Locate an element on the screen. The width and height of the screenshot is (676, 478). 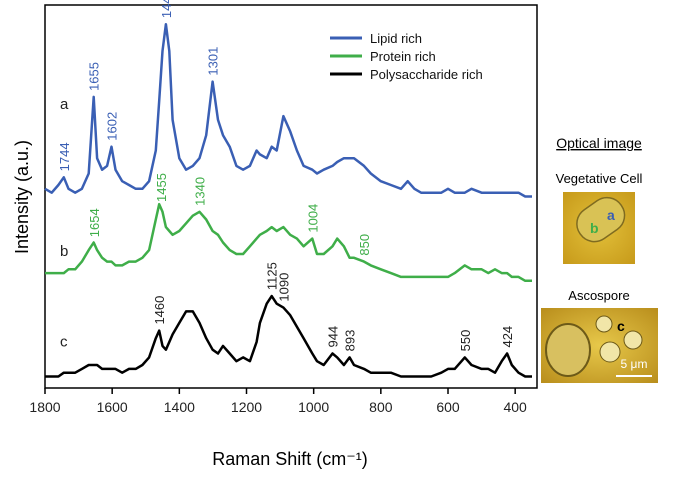
x-tick-label: 1200 is located at coordinates (246, 407).